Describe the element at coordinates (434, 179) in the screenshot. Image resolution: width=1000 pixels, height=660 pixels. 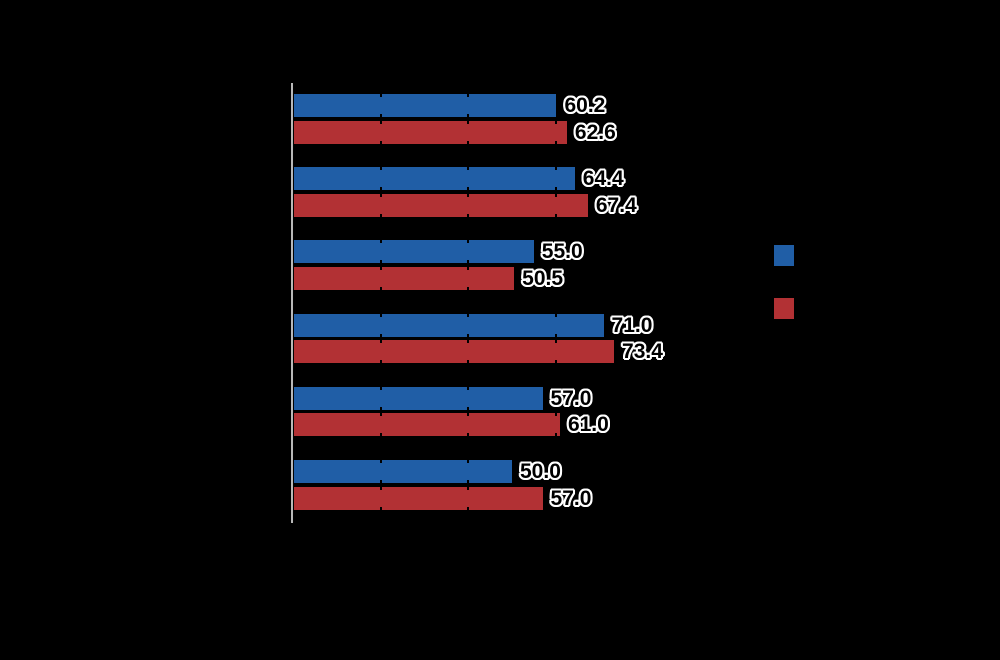
I see `bar-series0-group1` at that location.